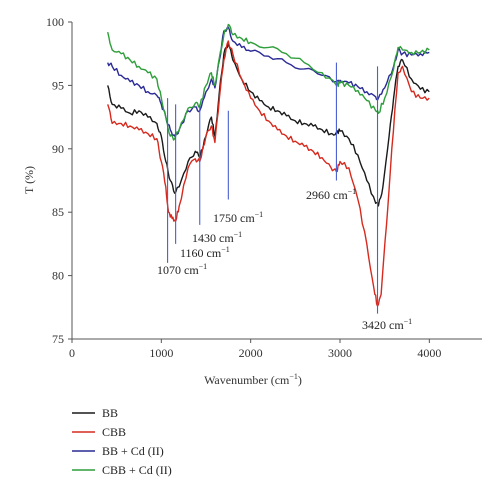  What do you see at coordinates (58, 212) in the screenshot?
I see `y-tick-label: 85` at bounding box center [58, 212].